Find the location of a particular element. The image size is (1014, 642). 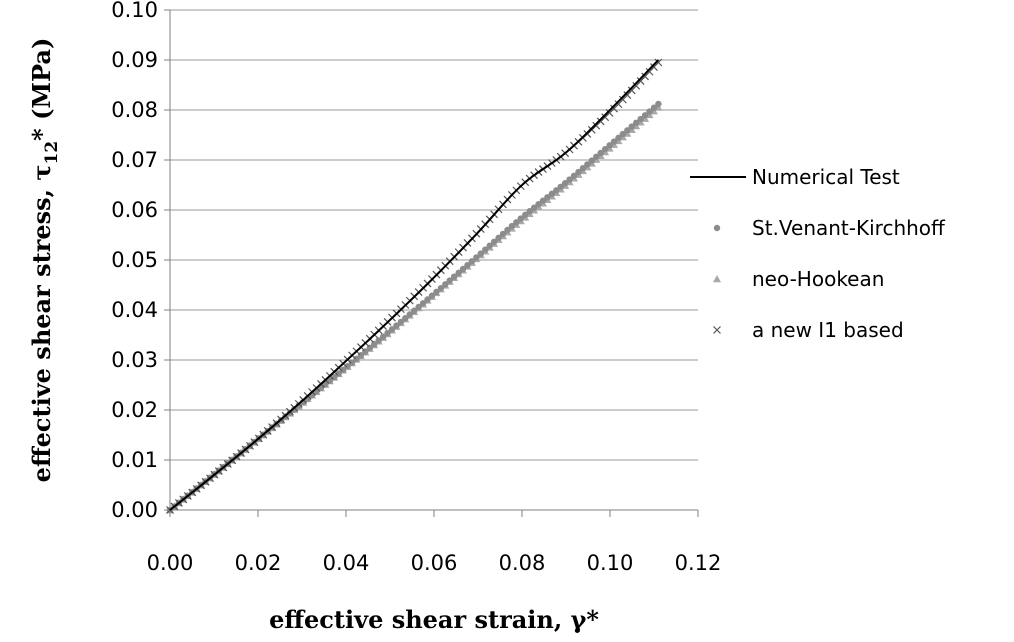

x-tick-label: 0.12 is located at coordinates (698, 563).